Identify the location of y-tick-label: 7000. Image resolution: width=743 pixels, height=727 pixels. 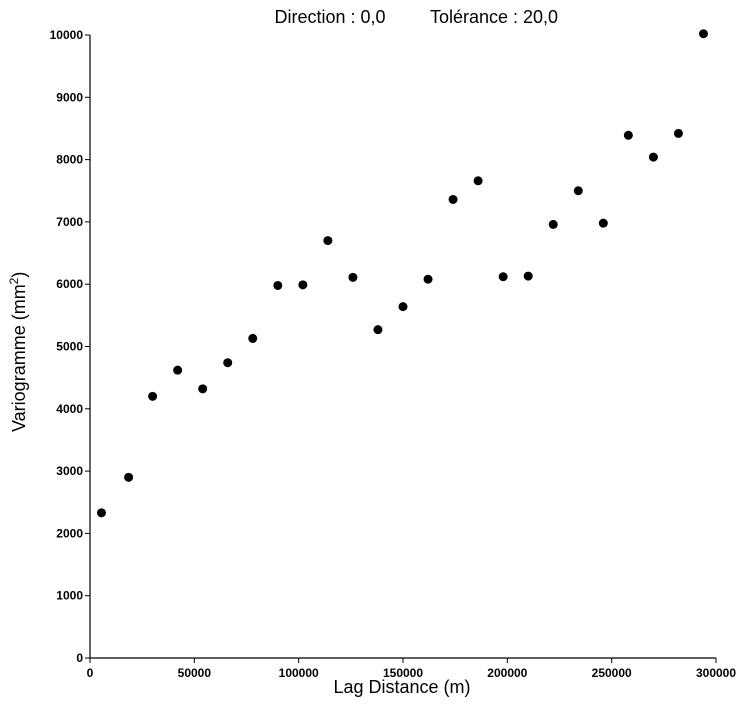
(69, 222).